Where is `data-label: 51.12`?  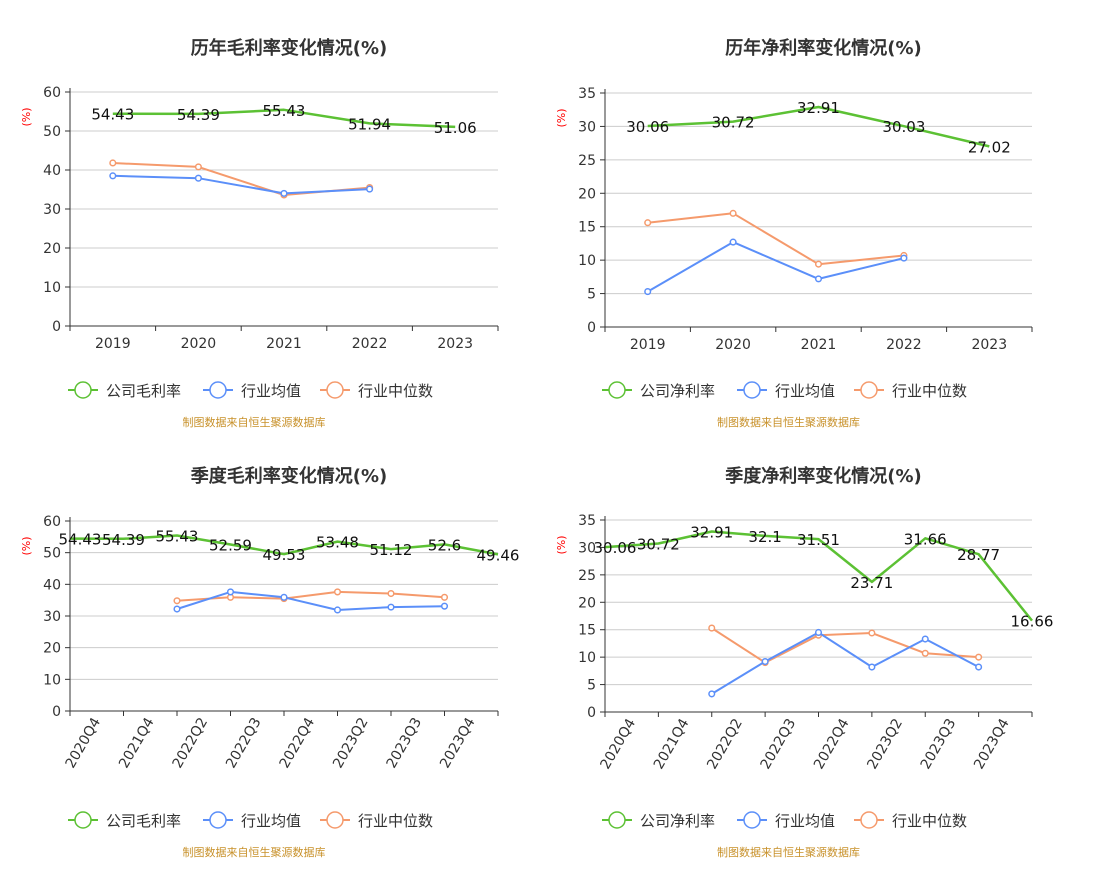
data-label: 51.12 is located at coordinates (391, 550).